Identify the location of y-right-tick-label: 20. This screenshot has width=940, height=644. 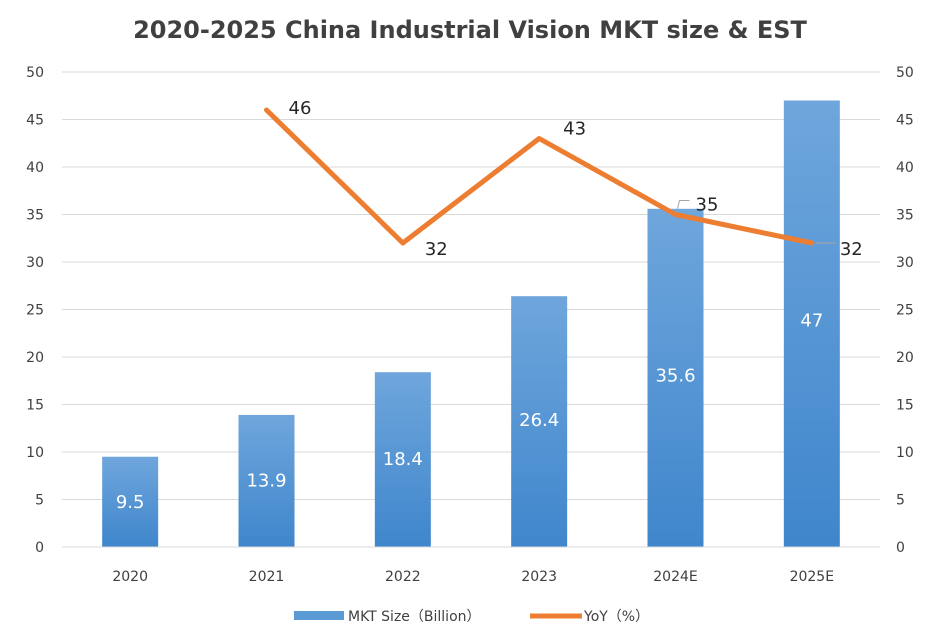
(905, 358).